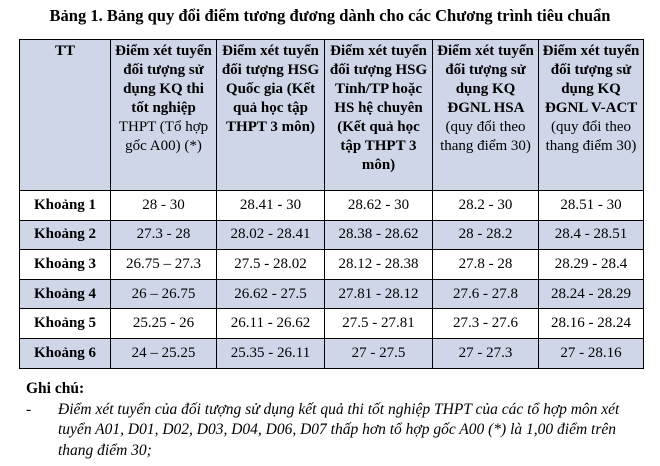 The height and width of the screenshot is (466, 660). I want to click on table-cell: 26.75 – 27.3, so click(163, 264).